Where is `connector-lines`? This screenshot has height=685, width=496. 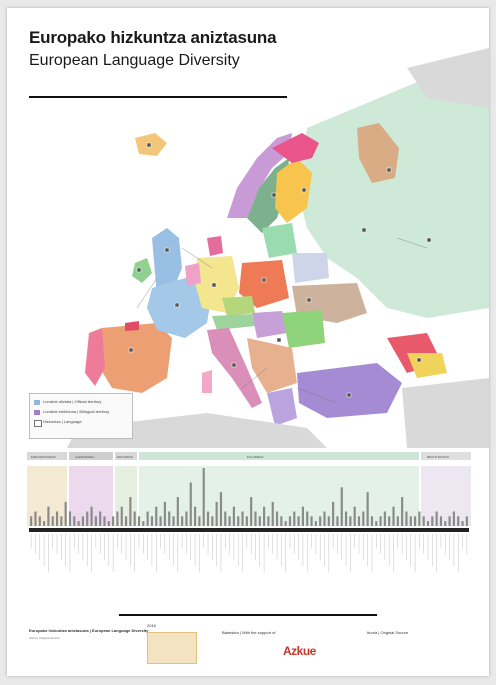
connector-lines is located at coordinates (282, 320).